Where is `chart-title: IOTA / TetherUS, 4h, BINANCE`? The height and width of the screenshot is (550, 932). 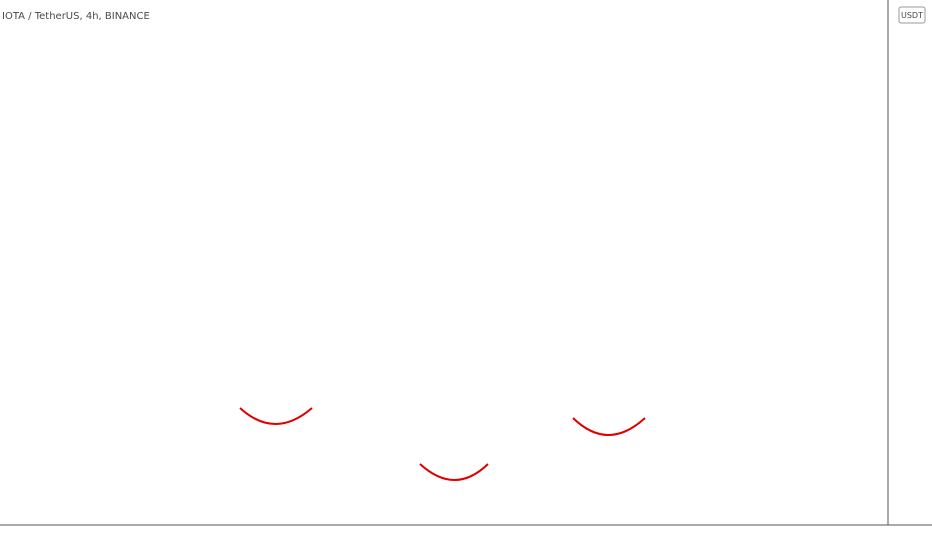
chart-title: IOTA / TetherUS, 4h, BINANCE is located at coordinates (76, 16).